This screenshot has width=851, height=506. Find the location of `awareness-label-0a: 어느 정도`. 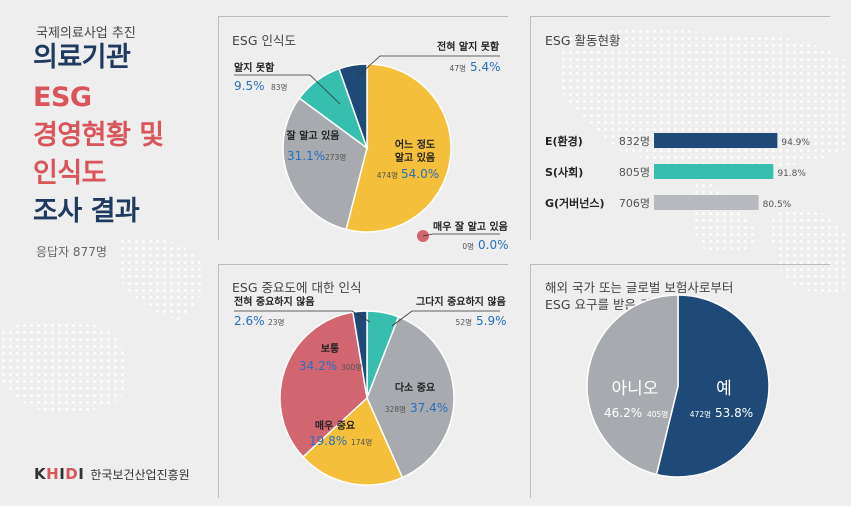

awareness-label-0a: 어느 정도 is located at coordinates (415, 144).